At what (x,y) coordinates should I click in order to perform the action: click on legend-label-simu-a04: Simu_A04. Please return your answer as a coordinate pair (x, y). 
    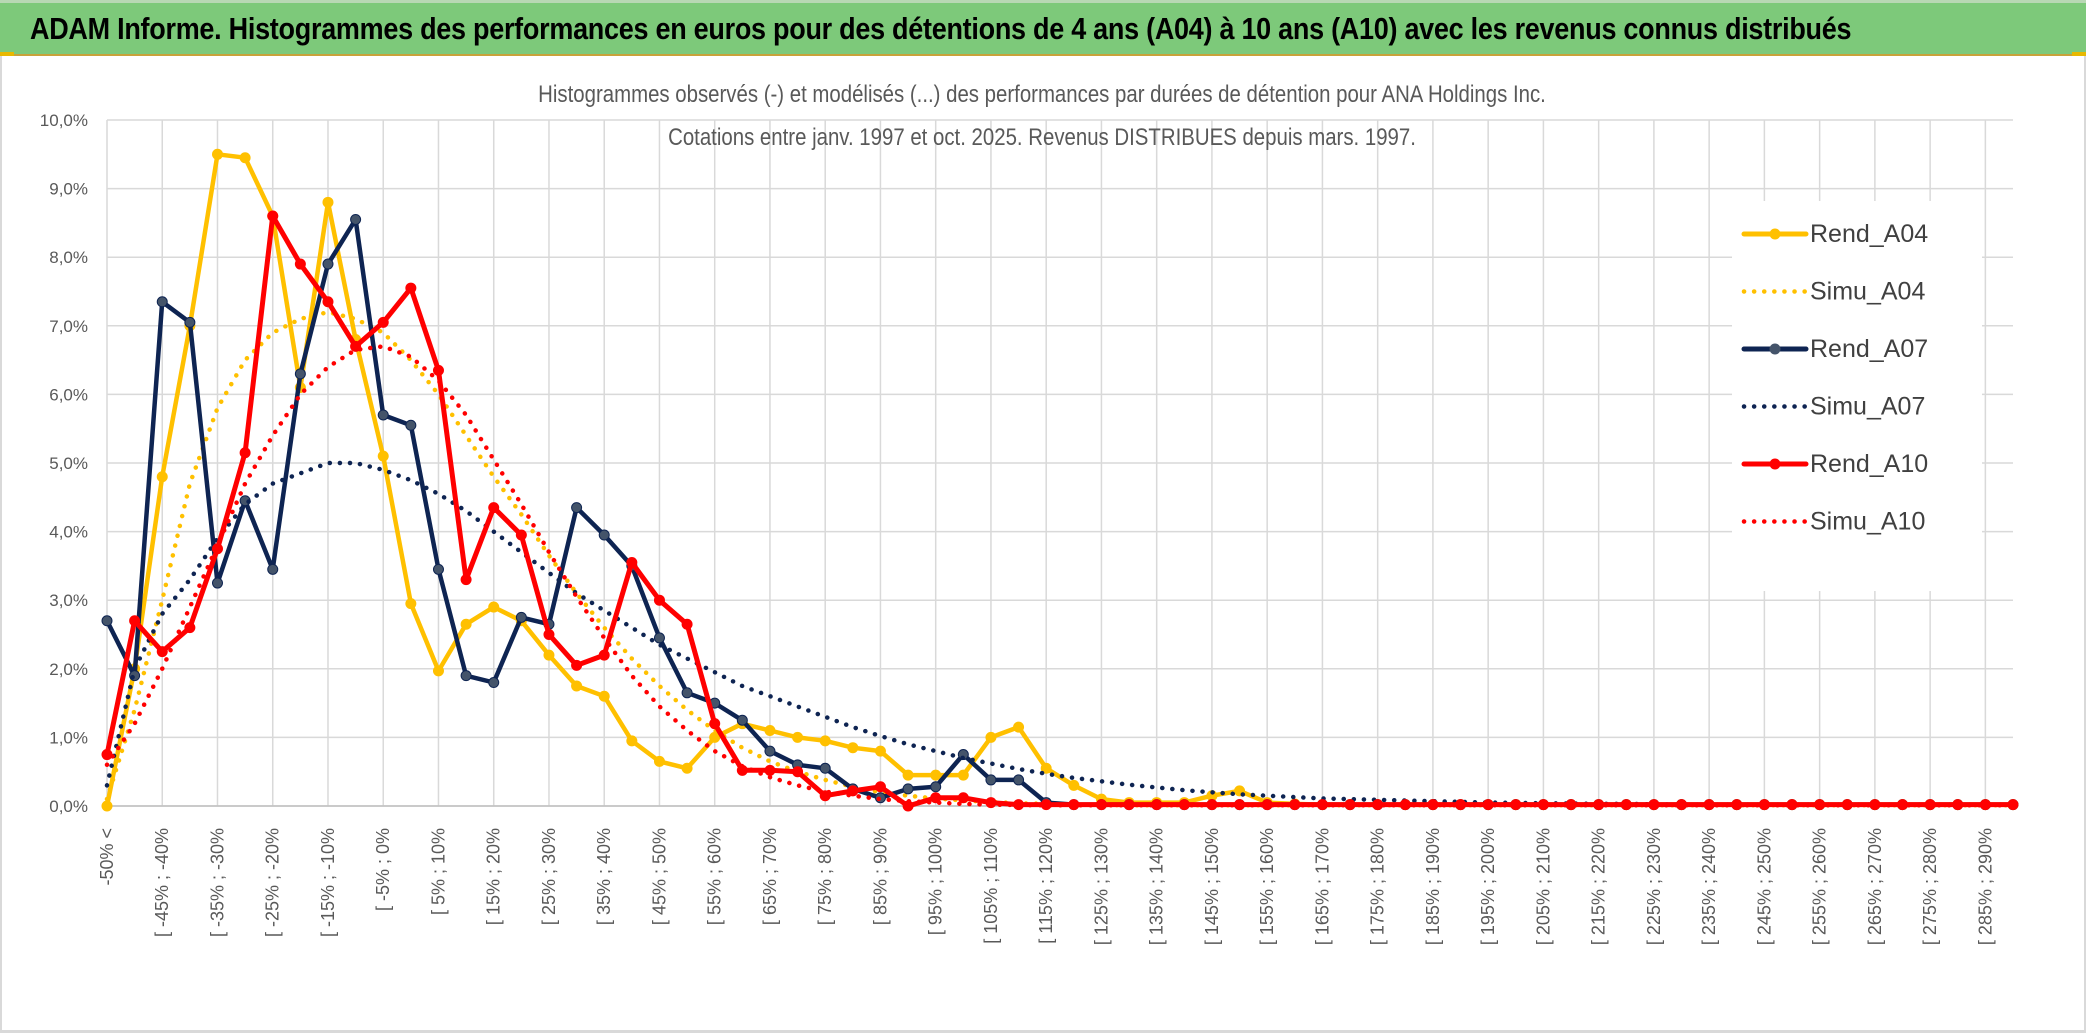
    Looking at the image, I should click on (1867, 292).